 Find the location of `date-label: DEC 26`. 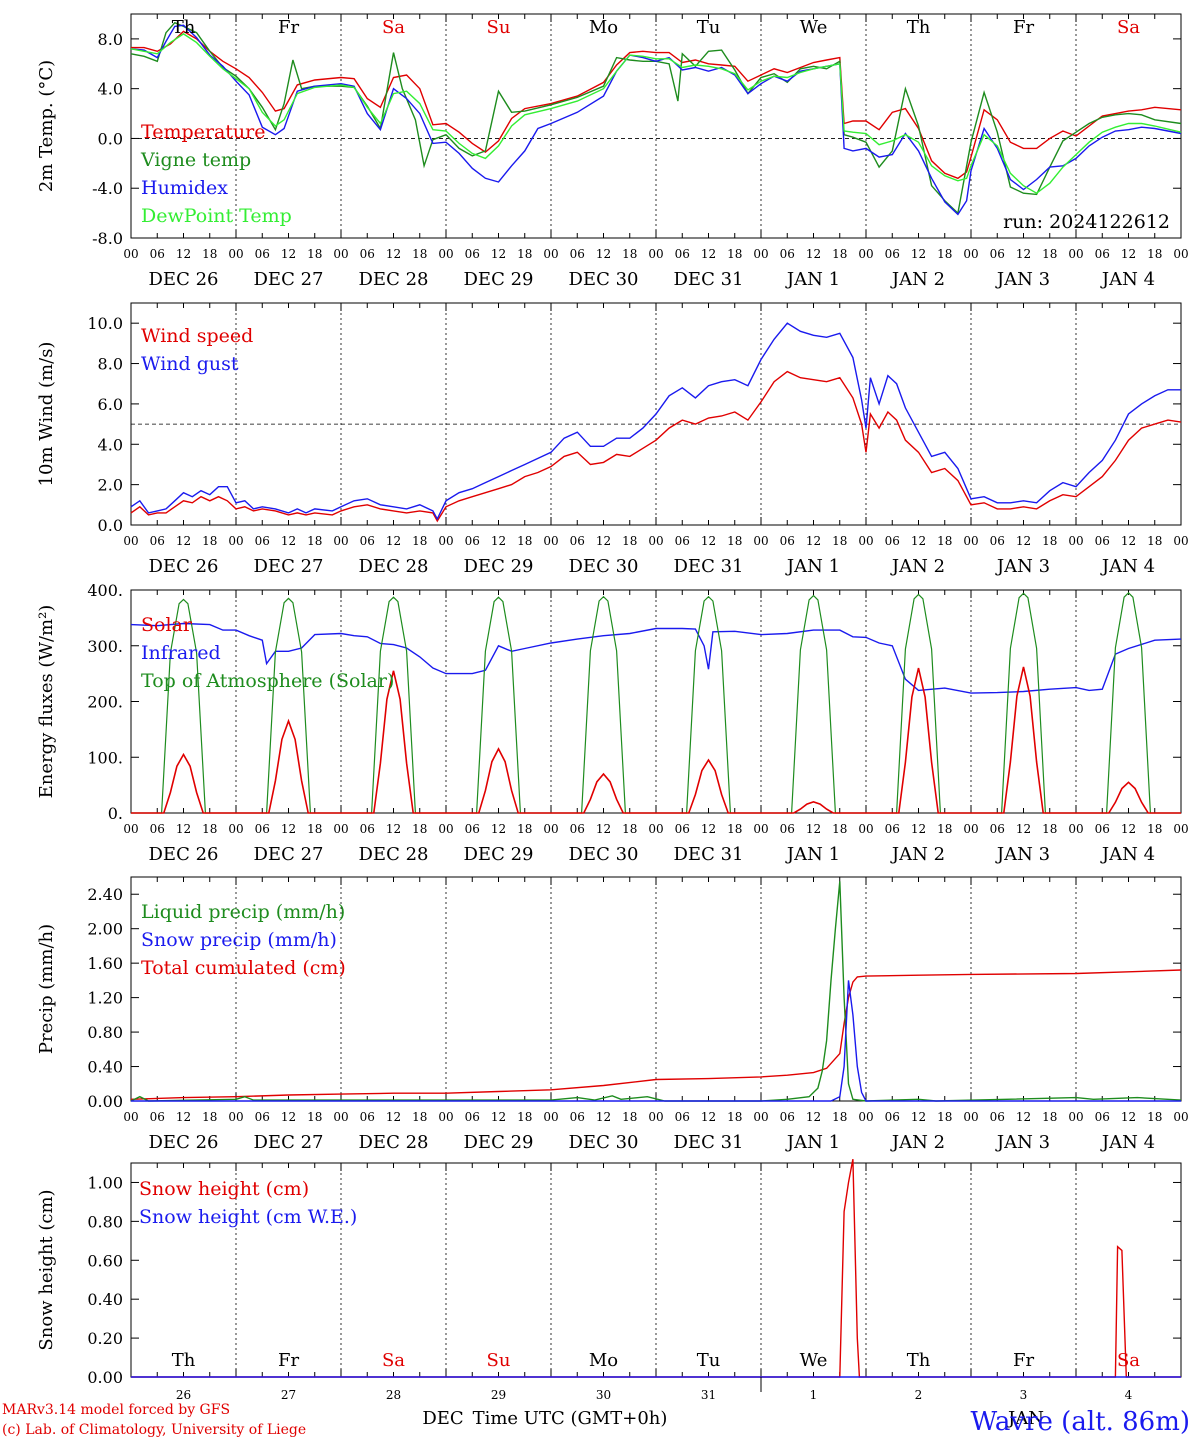

date-label: DEC 26 is located at coordinates (184, 566).